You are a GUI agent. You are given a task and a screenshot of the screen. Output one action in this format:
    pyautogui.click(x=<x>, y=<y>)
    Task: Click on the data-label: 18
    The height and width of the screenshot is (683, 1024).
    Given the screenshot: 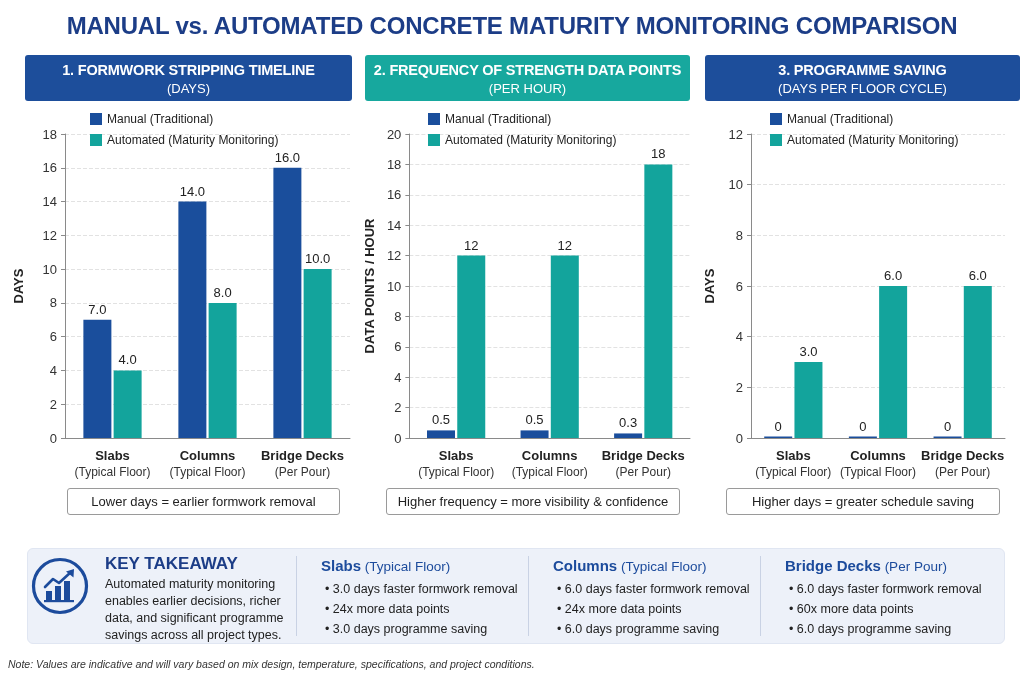 What is the action you would take?
    pyautogui.click(x=658, y=154)
    